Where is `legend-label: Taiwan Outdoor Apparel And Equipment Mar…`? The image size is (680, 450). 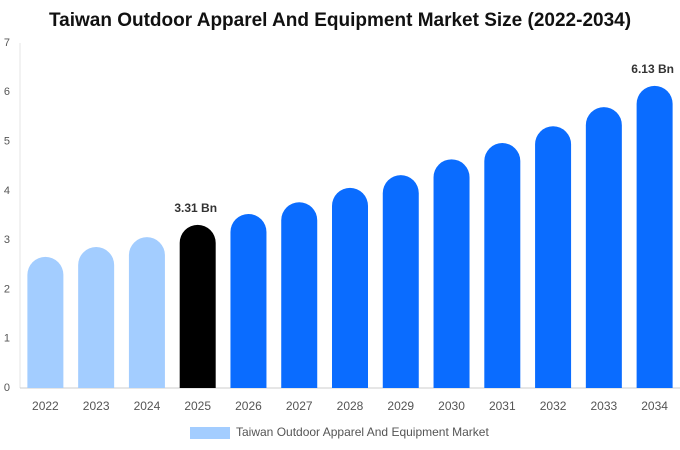 legend-label: Taiwan Outdoor Apparel And Equipment Mar… is located at coordinates (362, 432).